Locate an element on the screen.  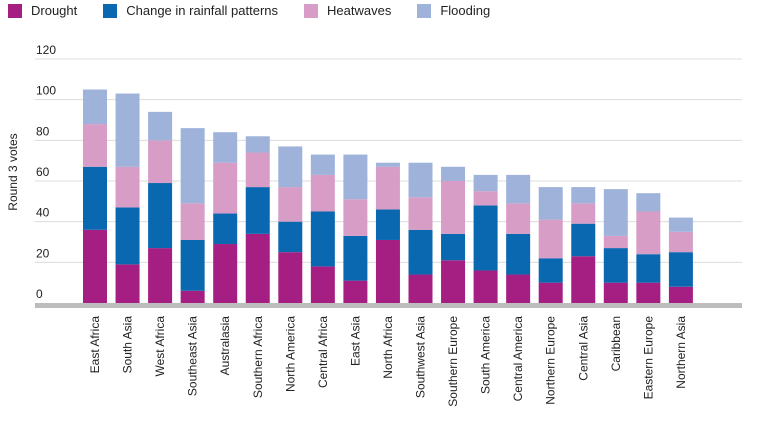
legend-item: Flooding is located at coordinates (453, 10).